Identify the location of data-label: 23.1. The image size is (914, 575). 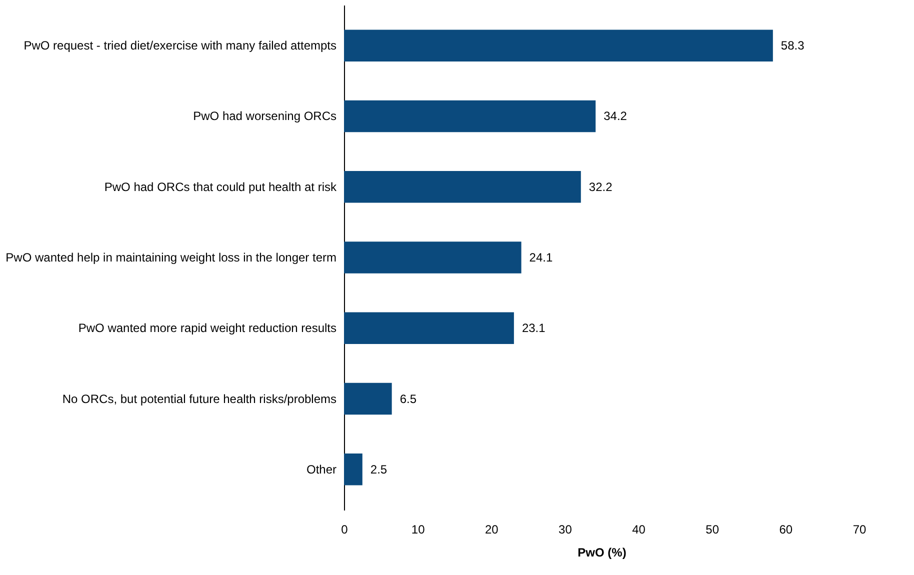
(534, 328).